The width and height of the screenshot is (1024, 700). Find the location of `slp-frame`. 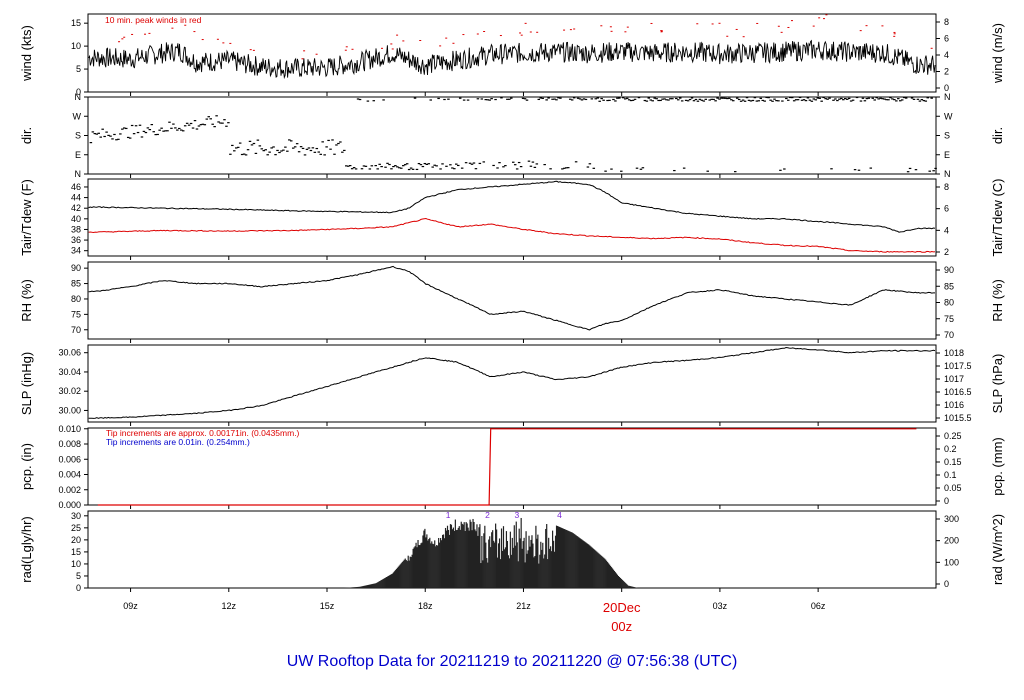

slp-frame is located at coordinates (512, 383).